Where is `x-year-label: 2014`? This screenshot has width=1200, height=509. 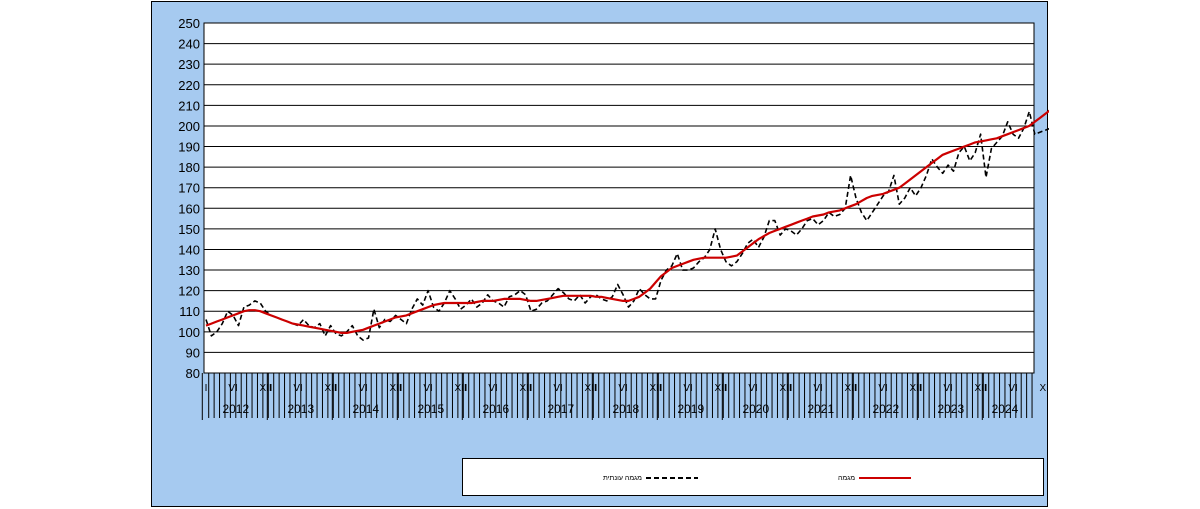 x-year-label: 2014 is located at coordinates (365, 409).